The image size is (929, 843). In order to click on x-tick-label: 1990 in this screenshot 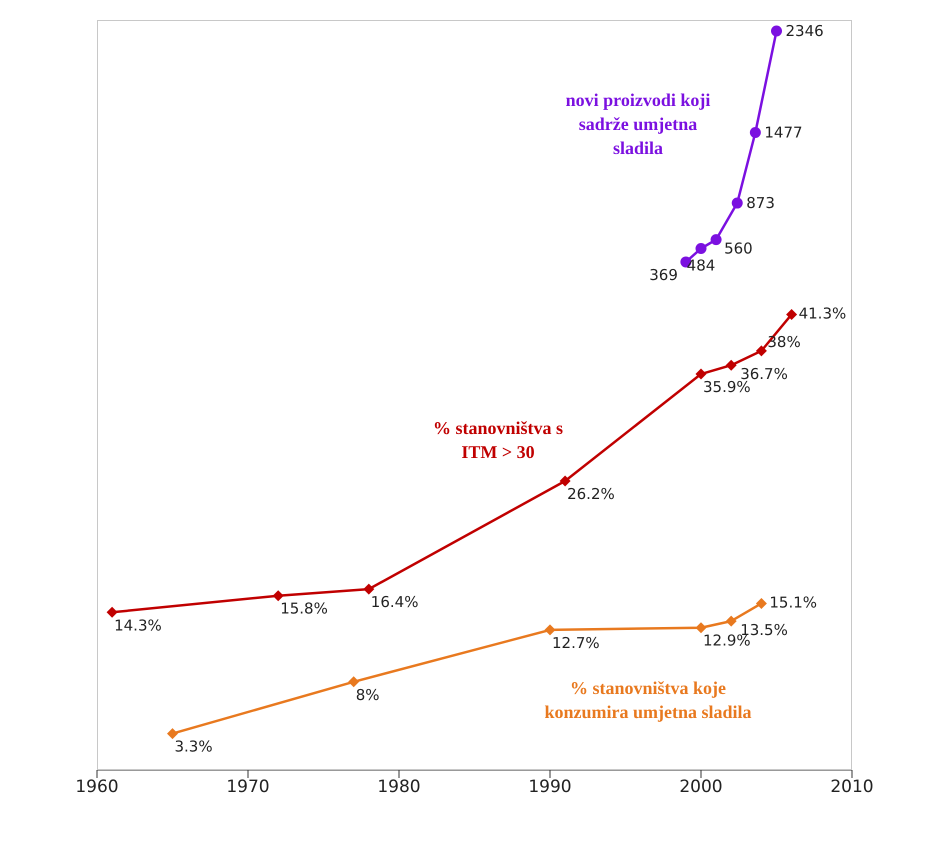, I will do `click(550, 787)`.